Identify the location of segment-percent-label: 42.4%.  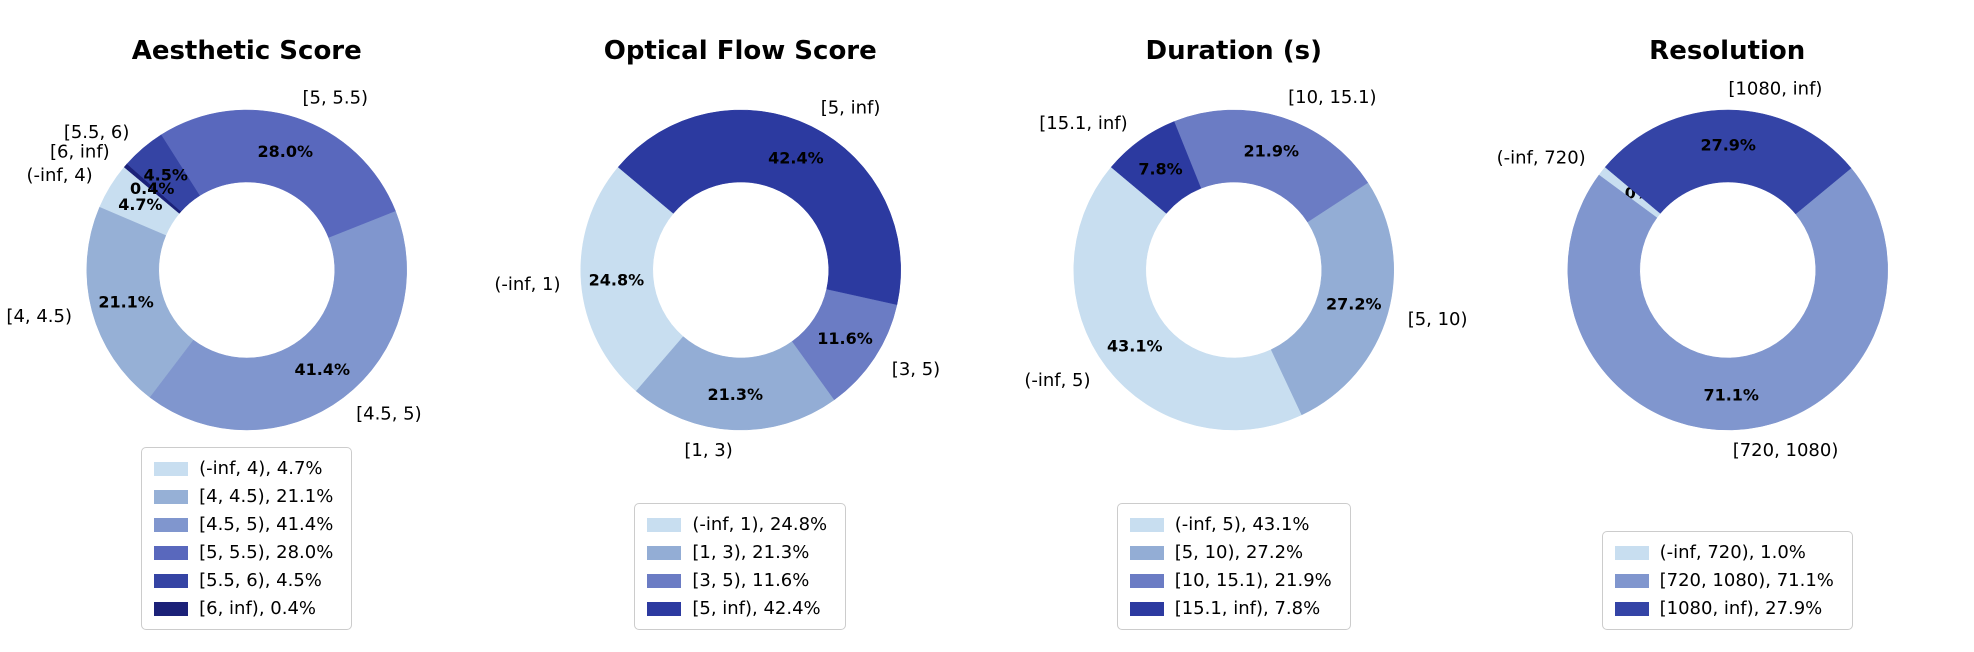
(796, 158).